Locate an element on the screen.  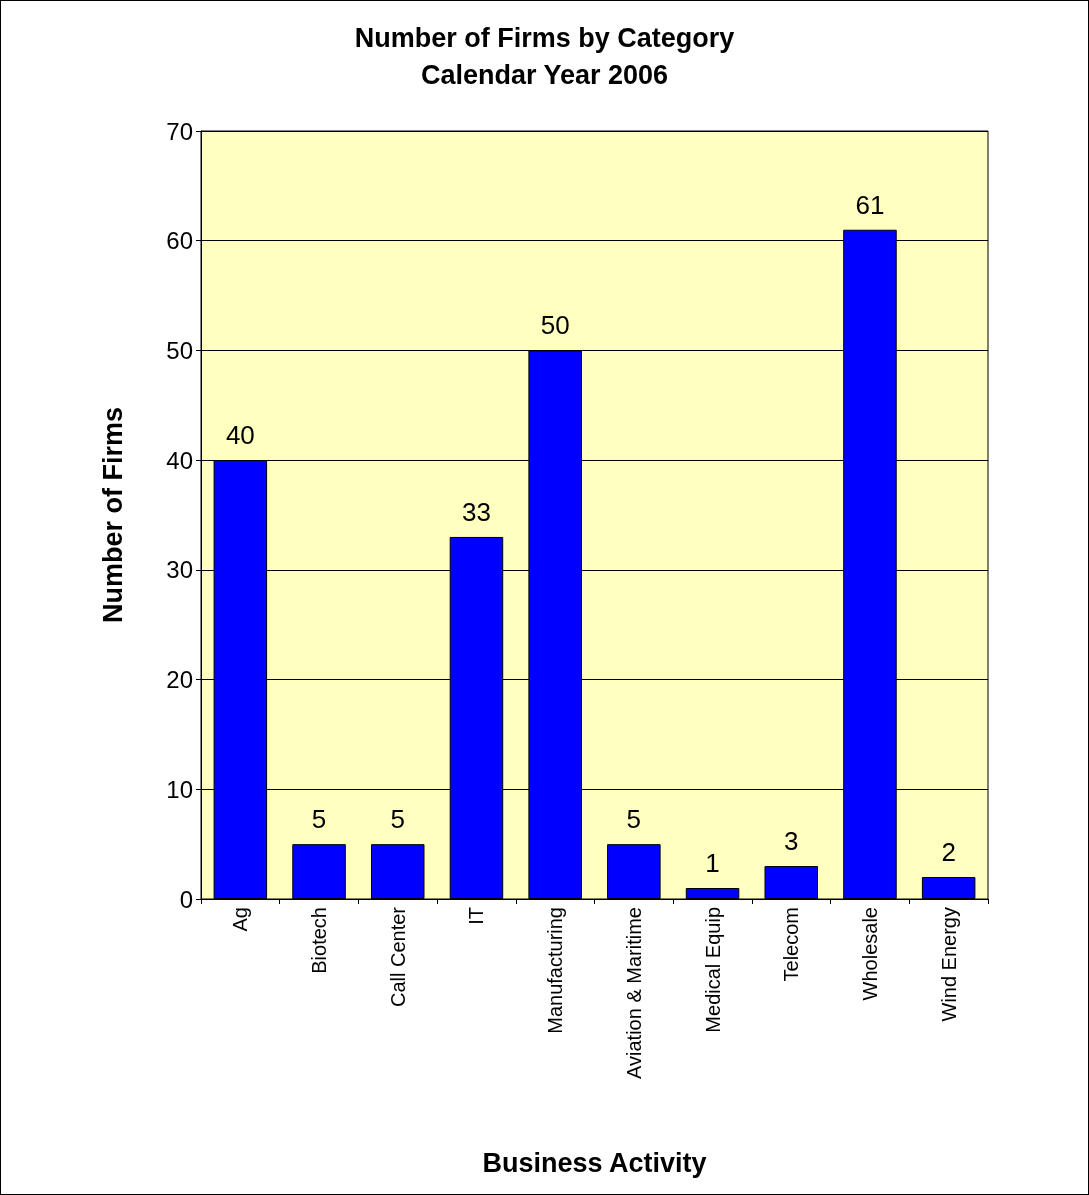
x-tick-label: Telecom is located at coordinates (791, 944).